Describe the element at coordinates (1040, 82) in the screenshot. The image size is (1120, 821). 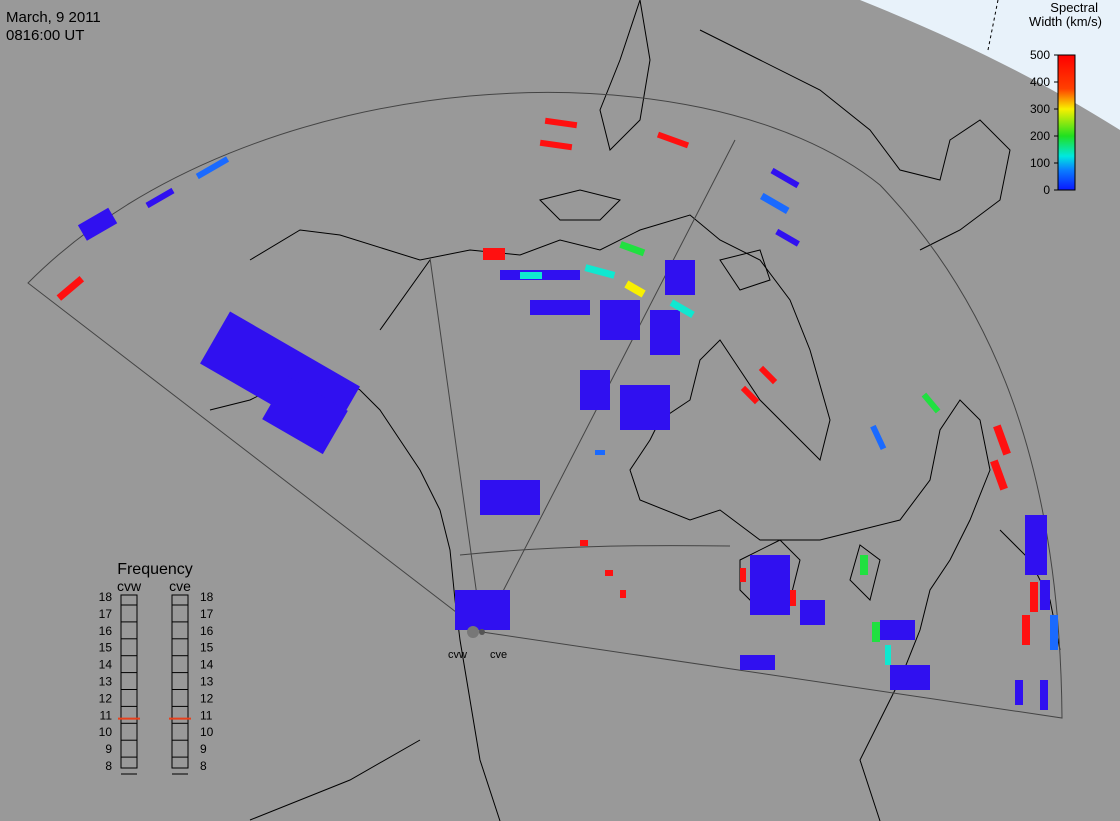
I see `colorbar-tick-label: 400` at that location.